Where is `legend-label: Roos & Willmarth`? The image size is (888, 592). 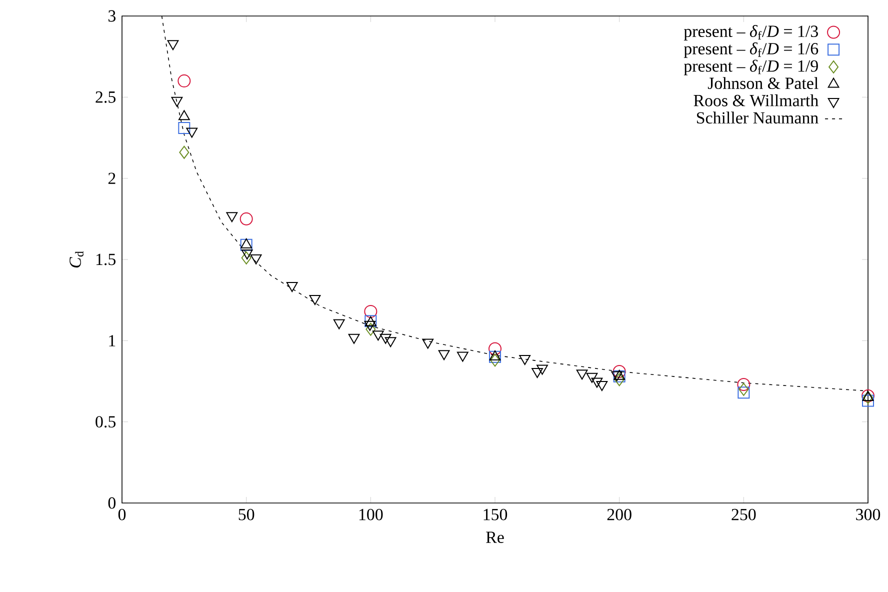
legend-label: Roos & Willmarth is located at coordinates (756, 100).